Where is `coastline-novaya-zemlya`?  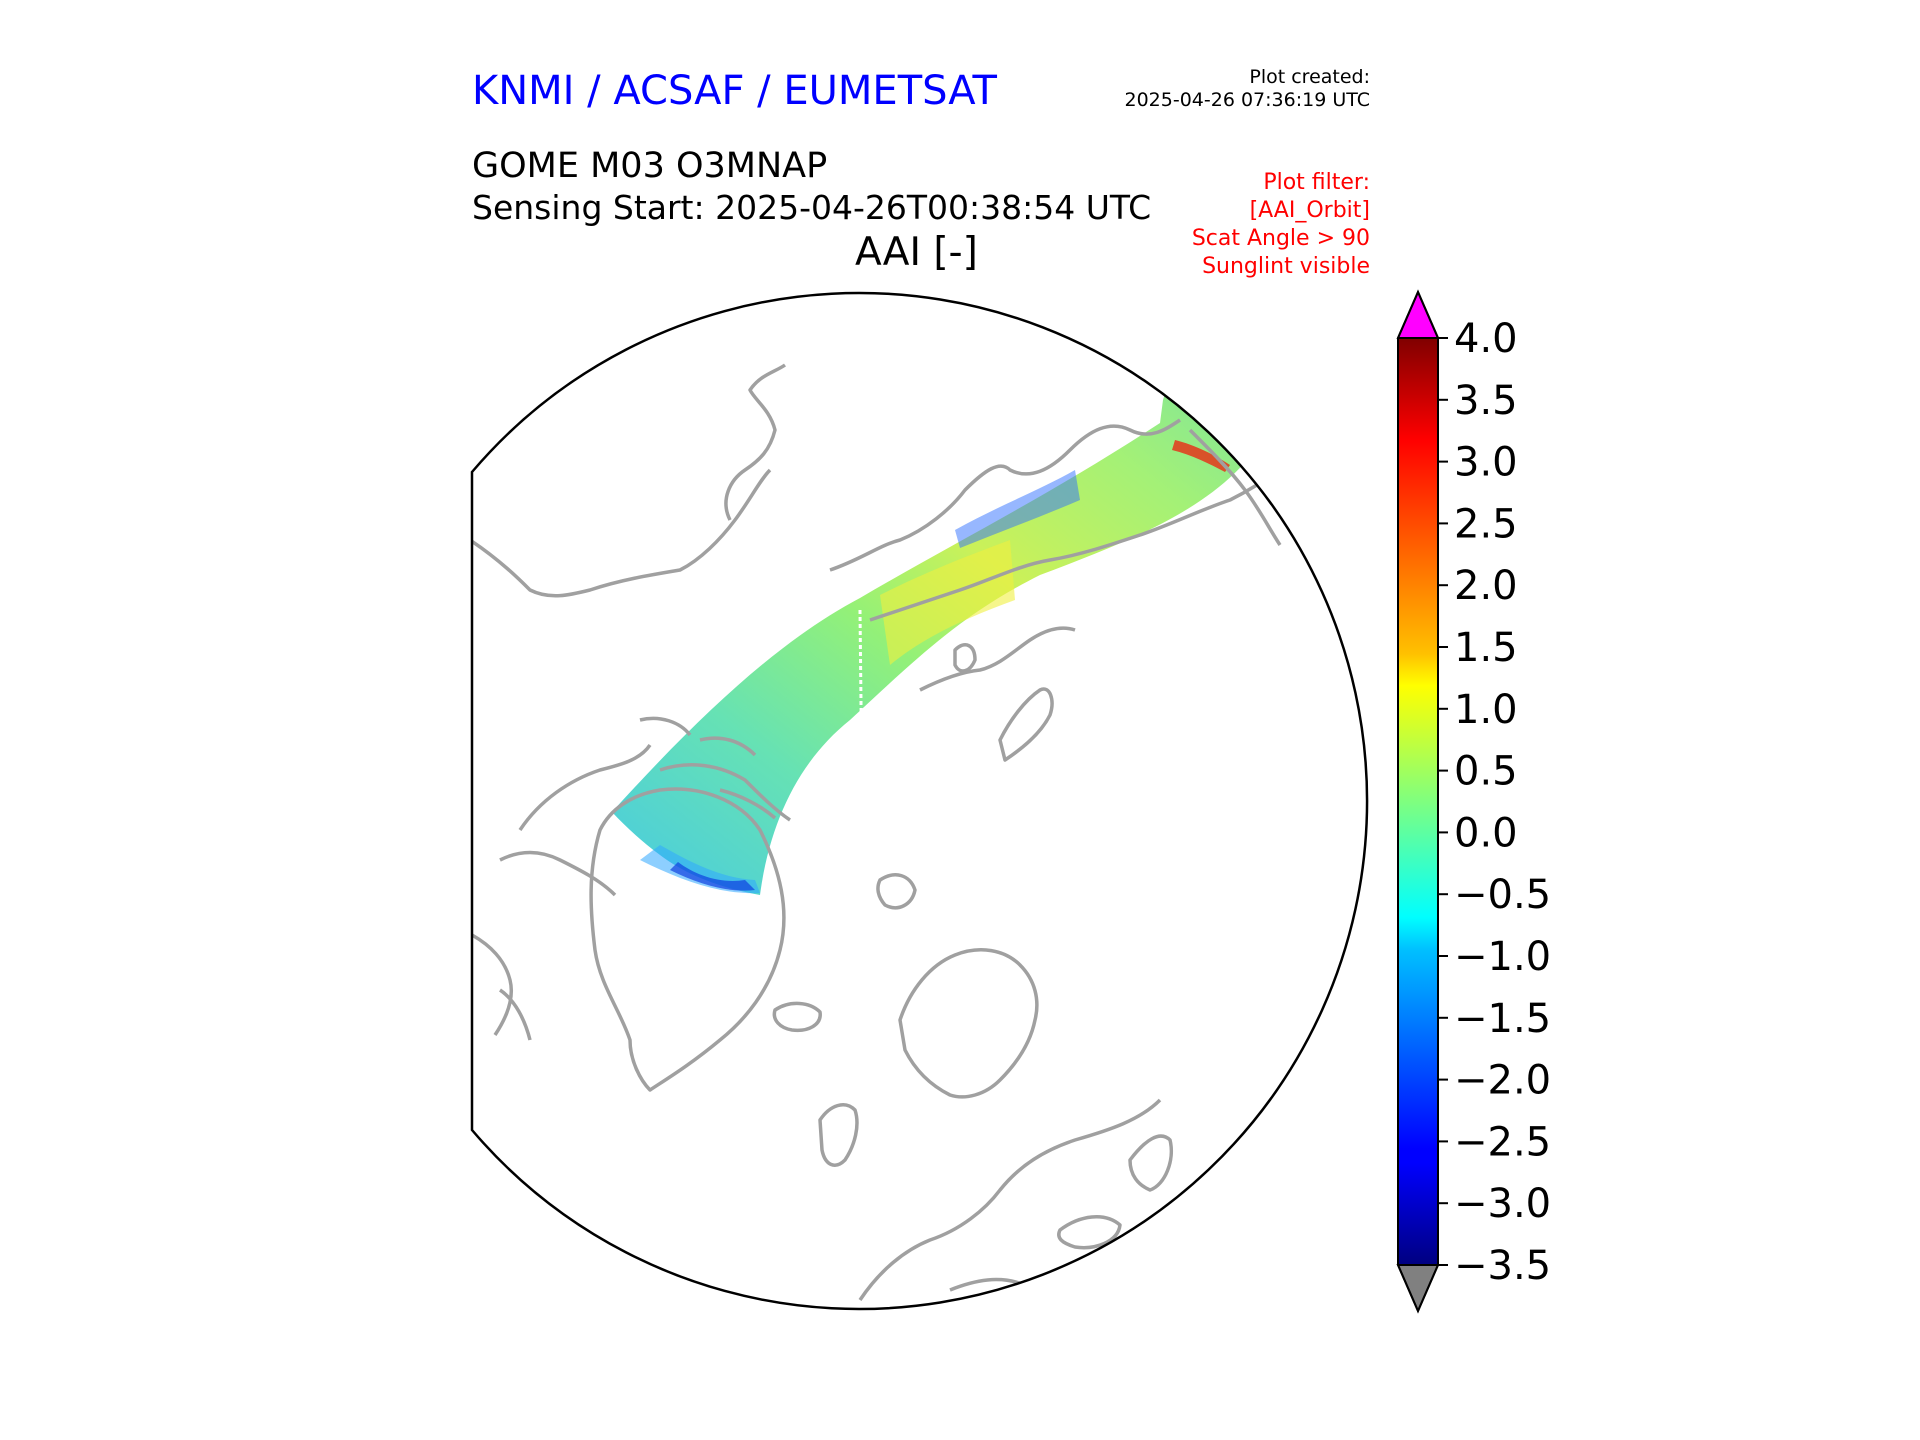 coastline-novaya-zemlya is located at coordinates (1026, 724).